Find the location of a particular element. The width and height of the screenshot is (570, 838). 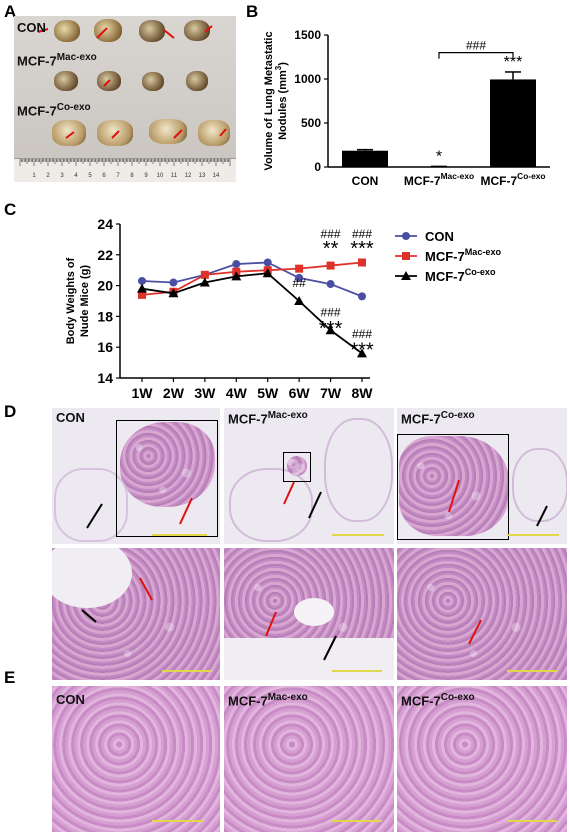

liver-histology-con is located at coordinates (136, 759).